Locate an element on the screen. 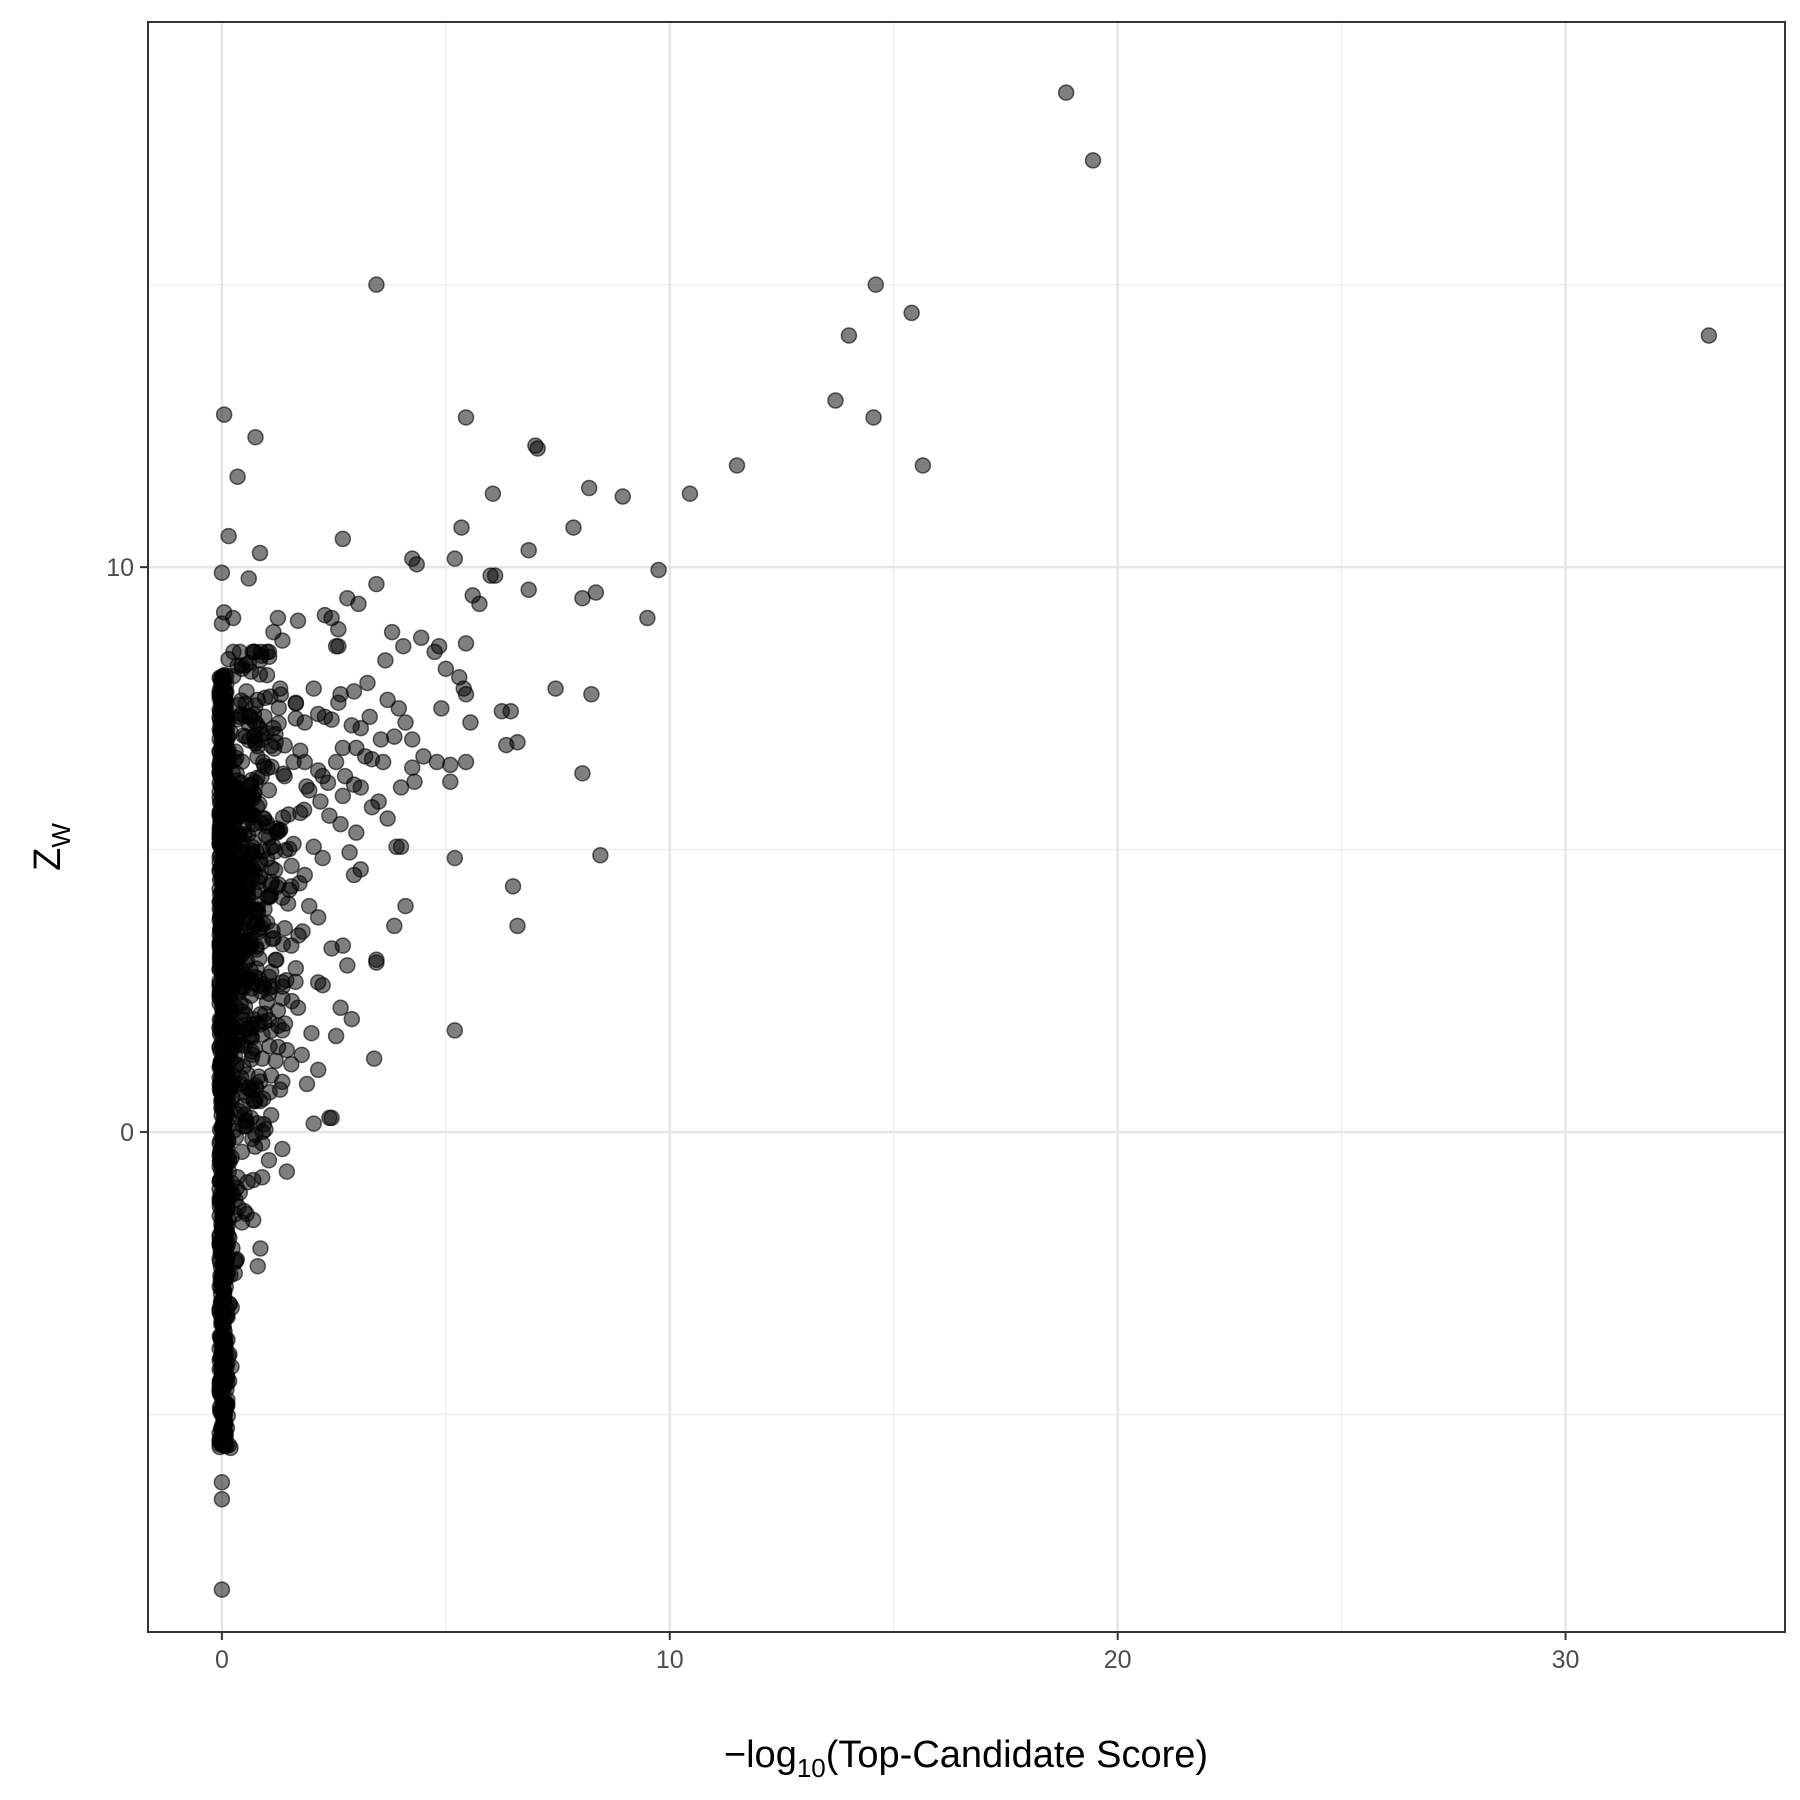 The height and width of the screenshot is (1800, 1800). x-tick-label: 0 is located at coordinates (222, 1660).